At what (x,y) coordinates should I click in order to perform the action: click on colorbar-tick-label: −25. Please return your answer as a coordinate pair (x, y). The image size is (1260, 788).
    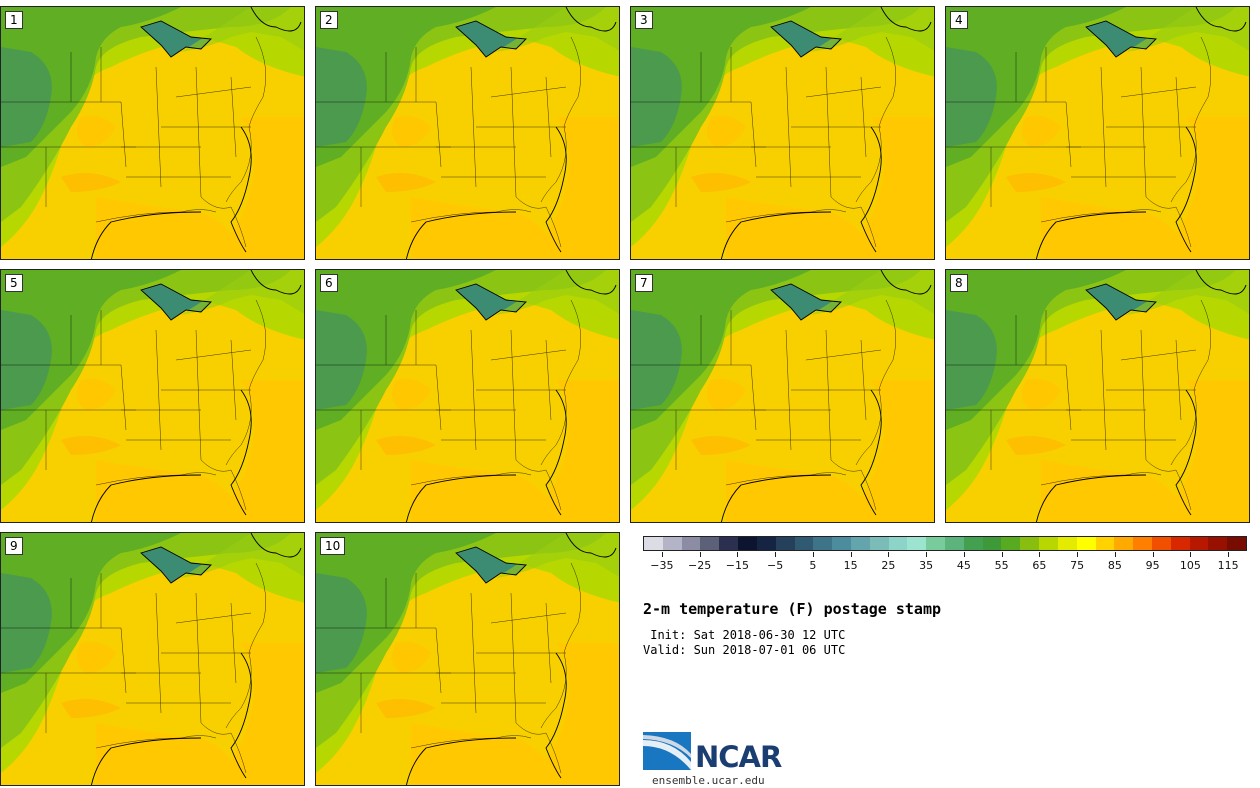
    Looking at the image, I should click on (700, 565).